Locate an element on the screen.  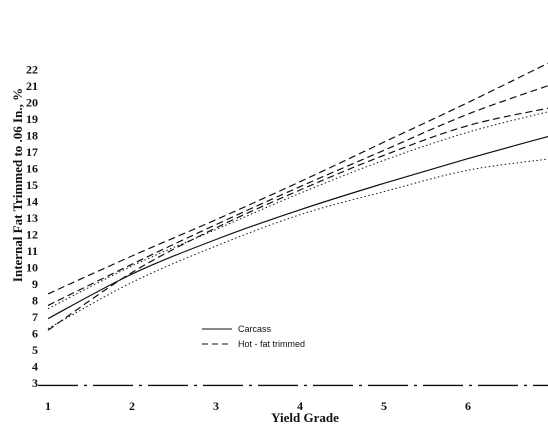
y-tick-label: 21 is located at coordinates (32, 86).